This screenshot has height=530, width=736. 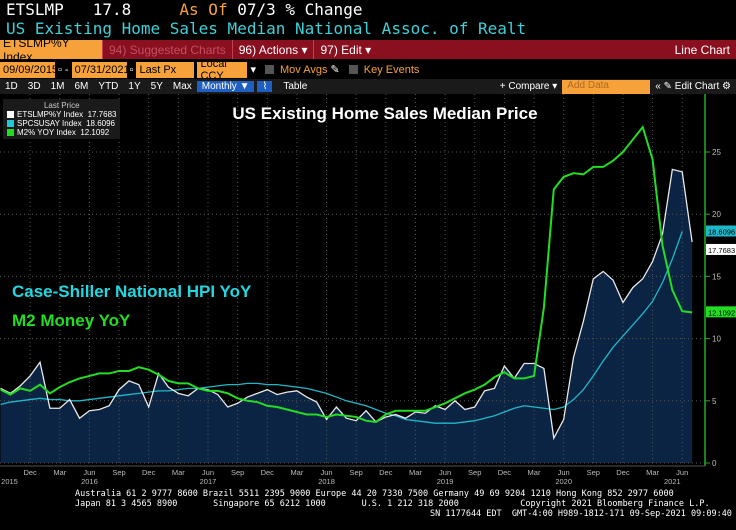 I want to click on key-events-checkbox, so click(x=353, y=69).